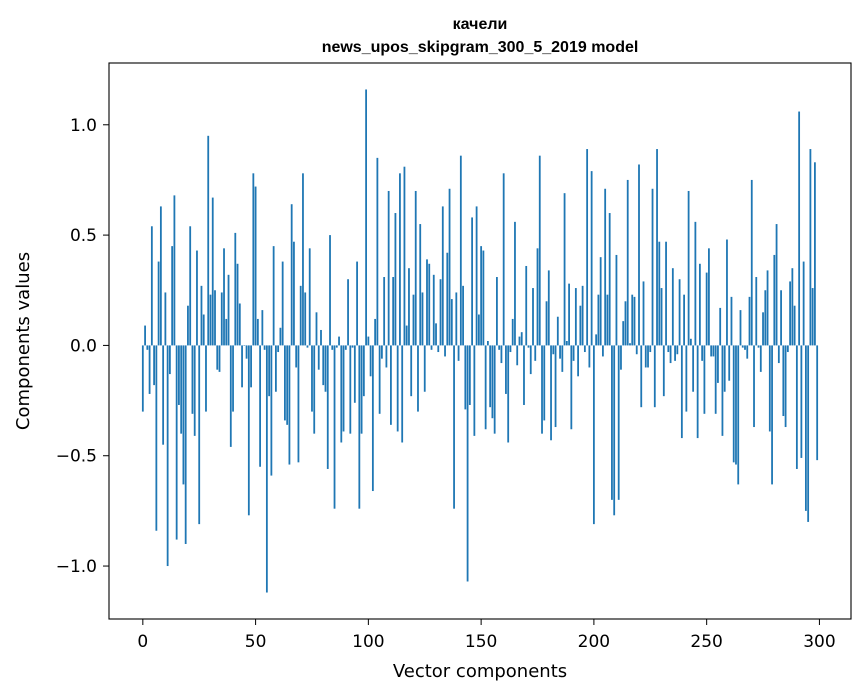  I want to click on chart-subtitle: news_upos_skipgram_300_5_2019 model, so click(480, 47).